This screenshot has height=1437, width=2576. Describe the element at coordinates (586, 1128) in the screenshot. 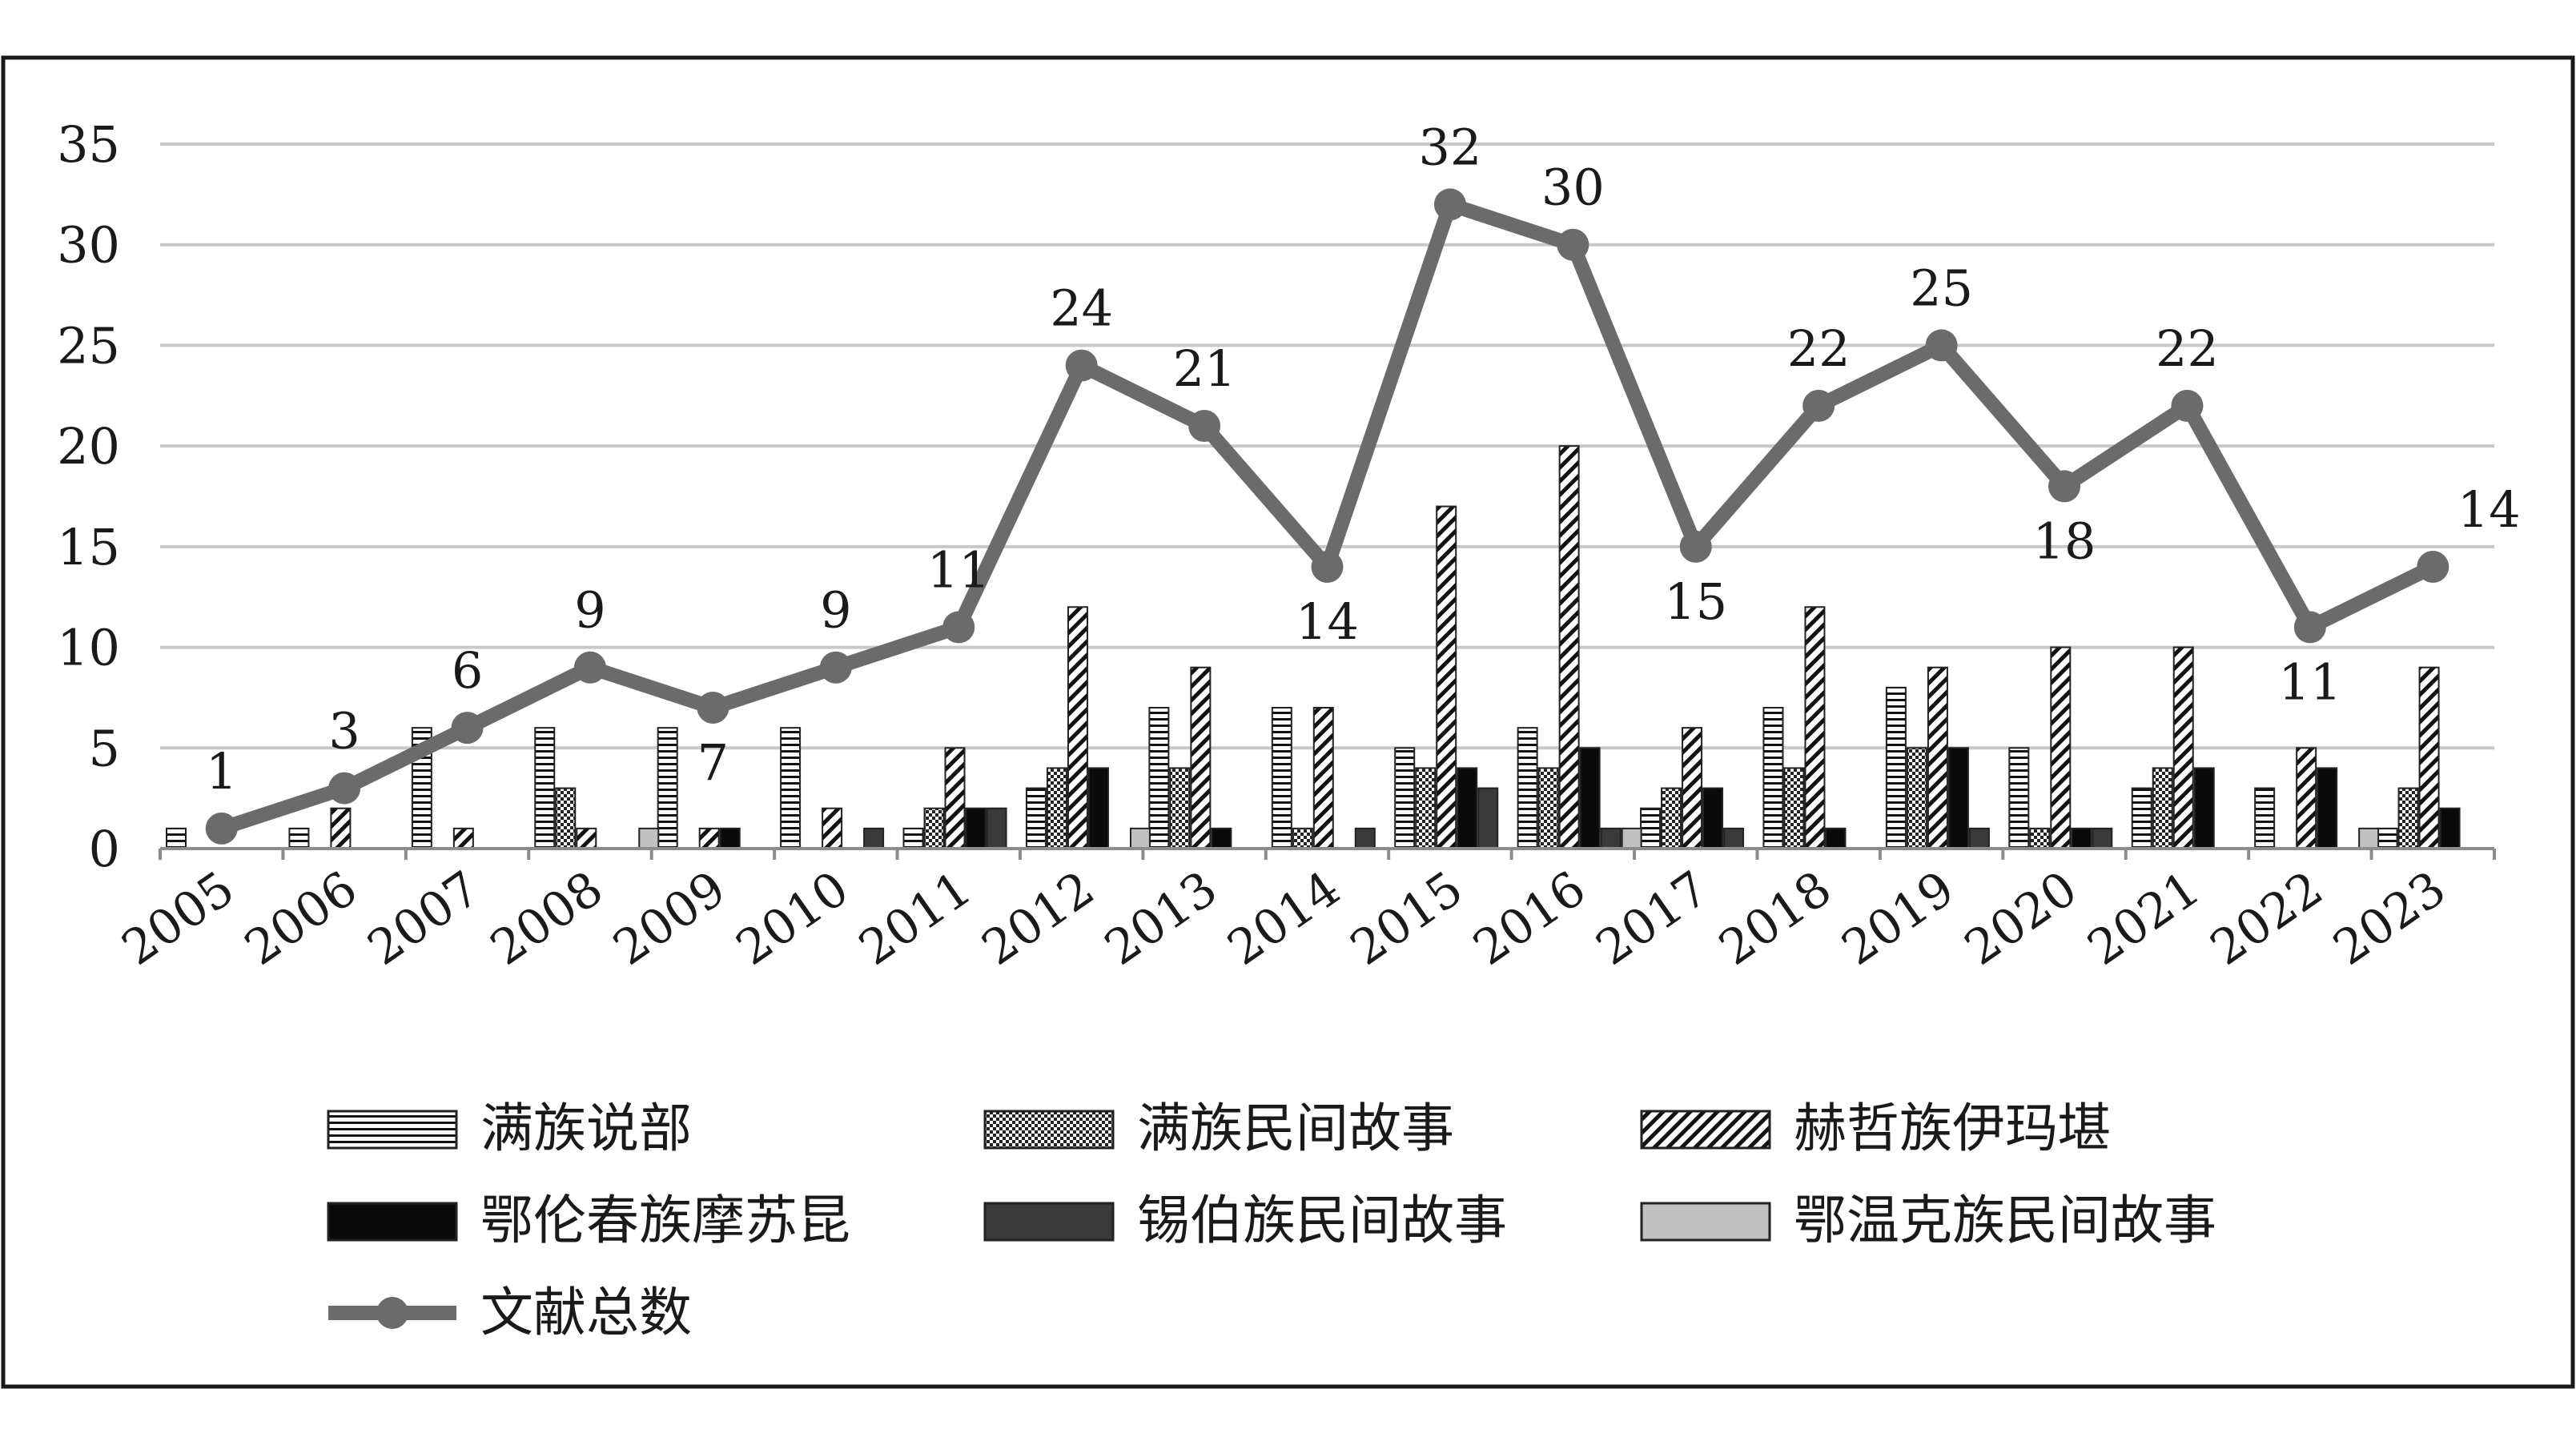

I see `legend-label: 满族说部` at that location.